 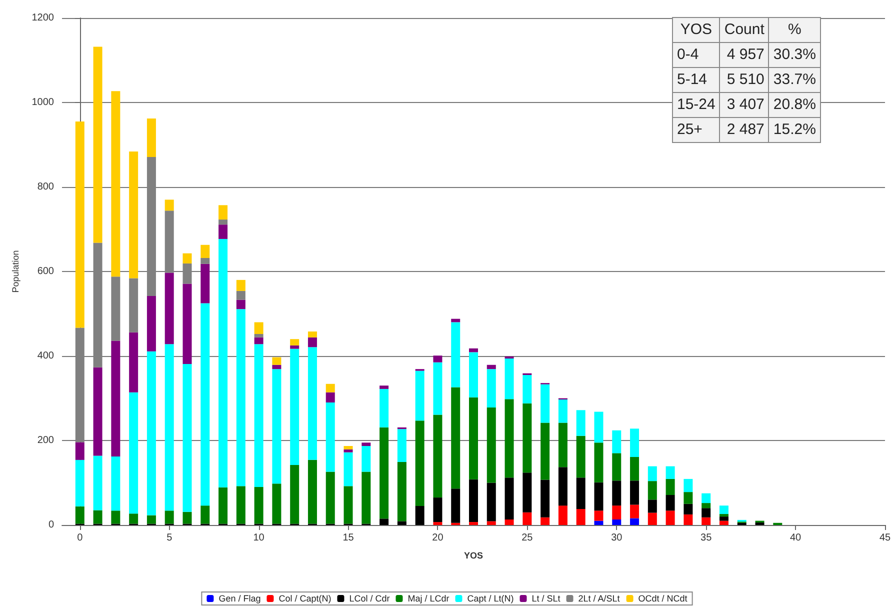 I want to click on annotation: 25+, so click(x=696, y=130).